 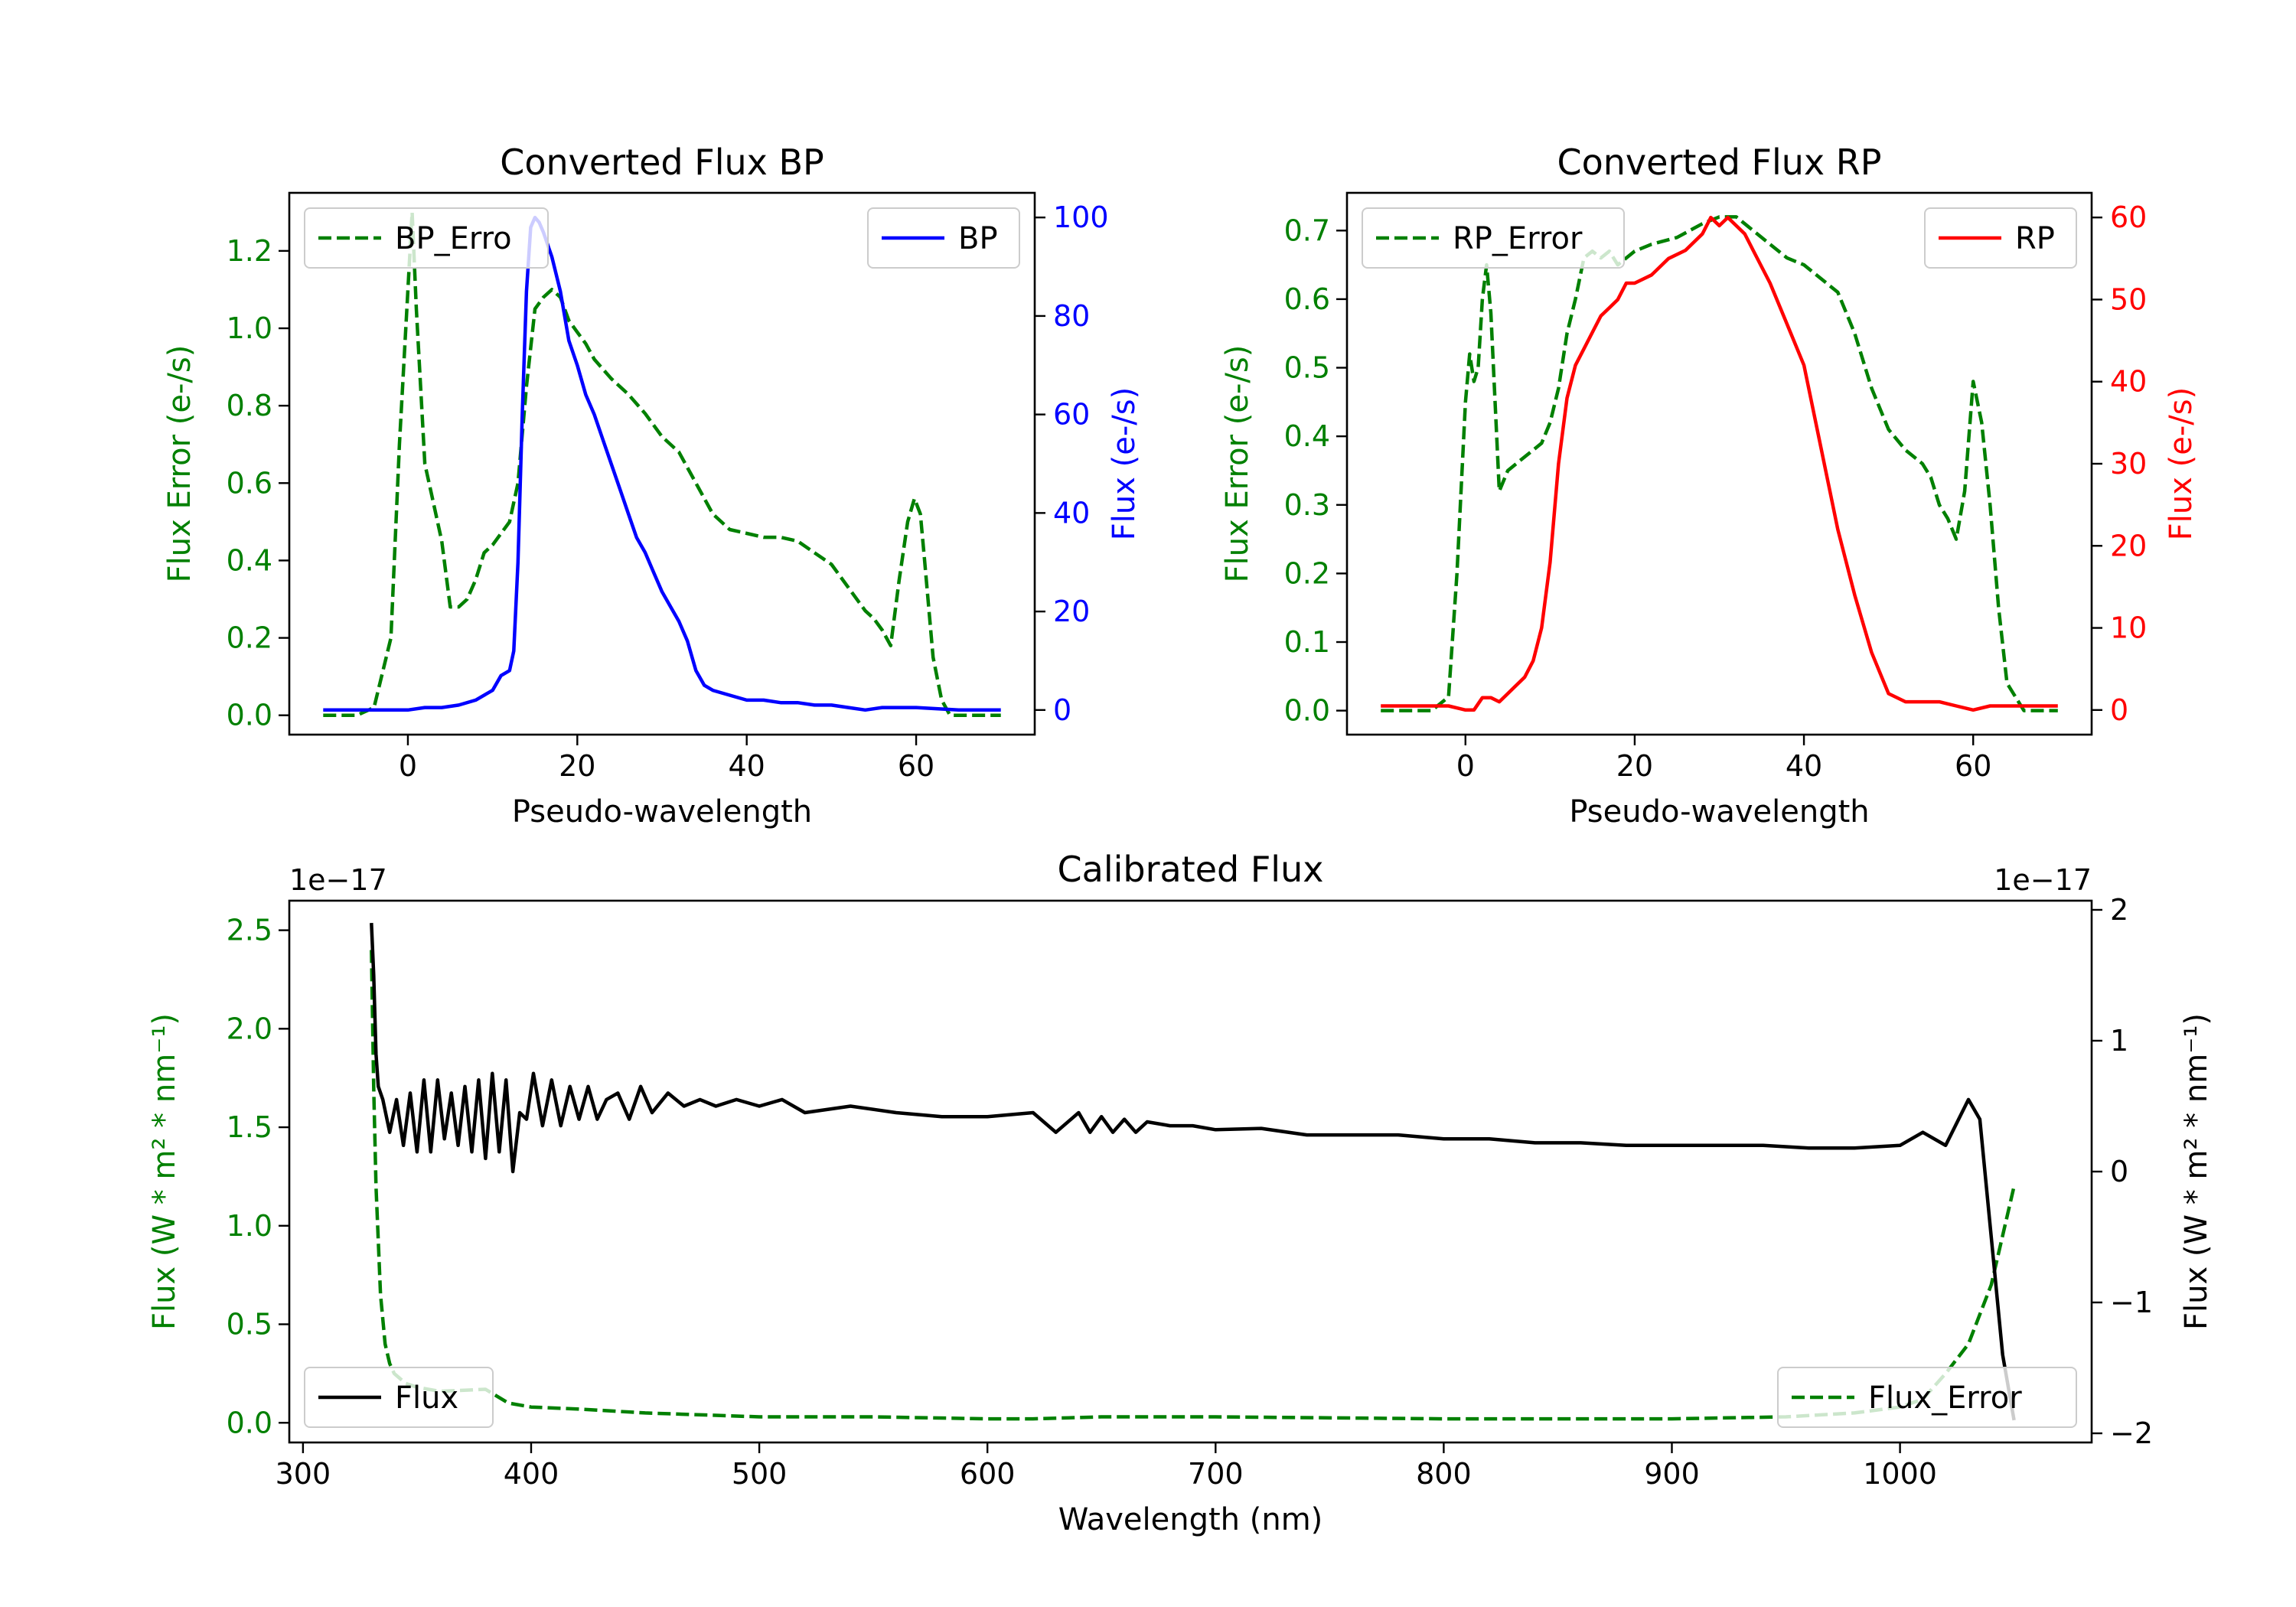 What do you see at coordinates (2131, 1302) in the screenshot?
I see `y-right-tick-label: −1` at bounding box center [2131, 1302].